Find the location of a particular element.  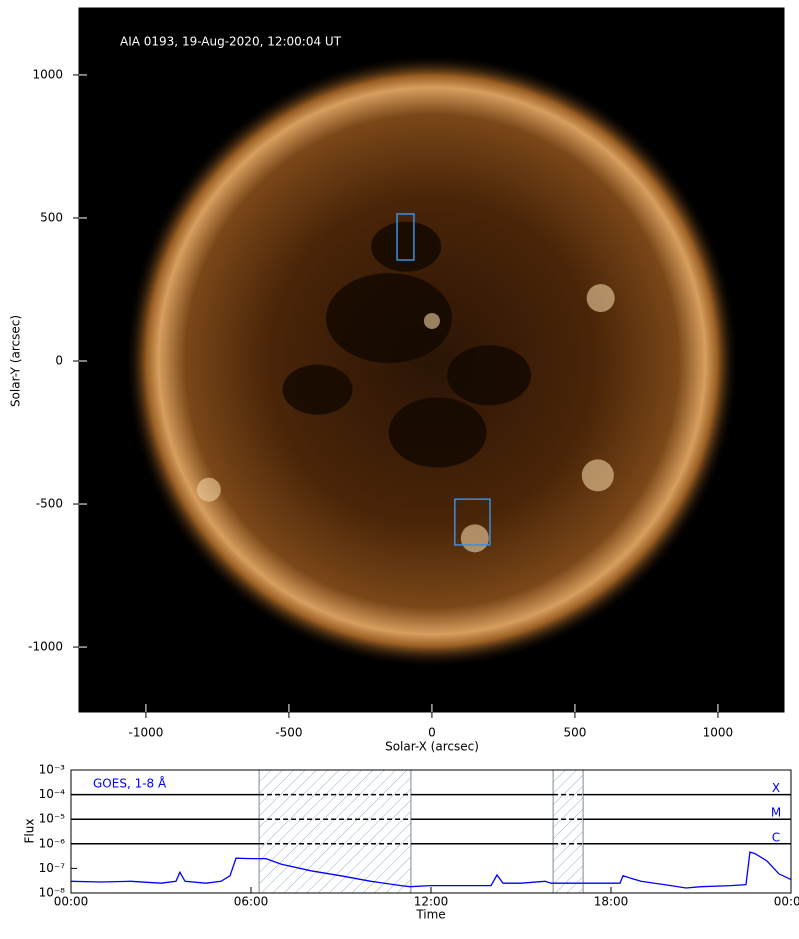

y-tick-label: 10⁻⁷ is located at coordinates (52, 868).